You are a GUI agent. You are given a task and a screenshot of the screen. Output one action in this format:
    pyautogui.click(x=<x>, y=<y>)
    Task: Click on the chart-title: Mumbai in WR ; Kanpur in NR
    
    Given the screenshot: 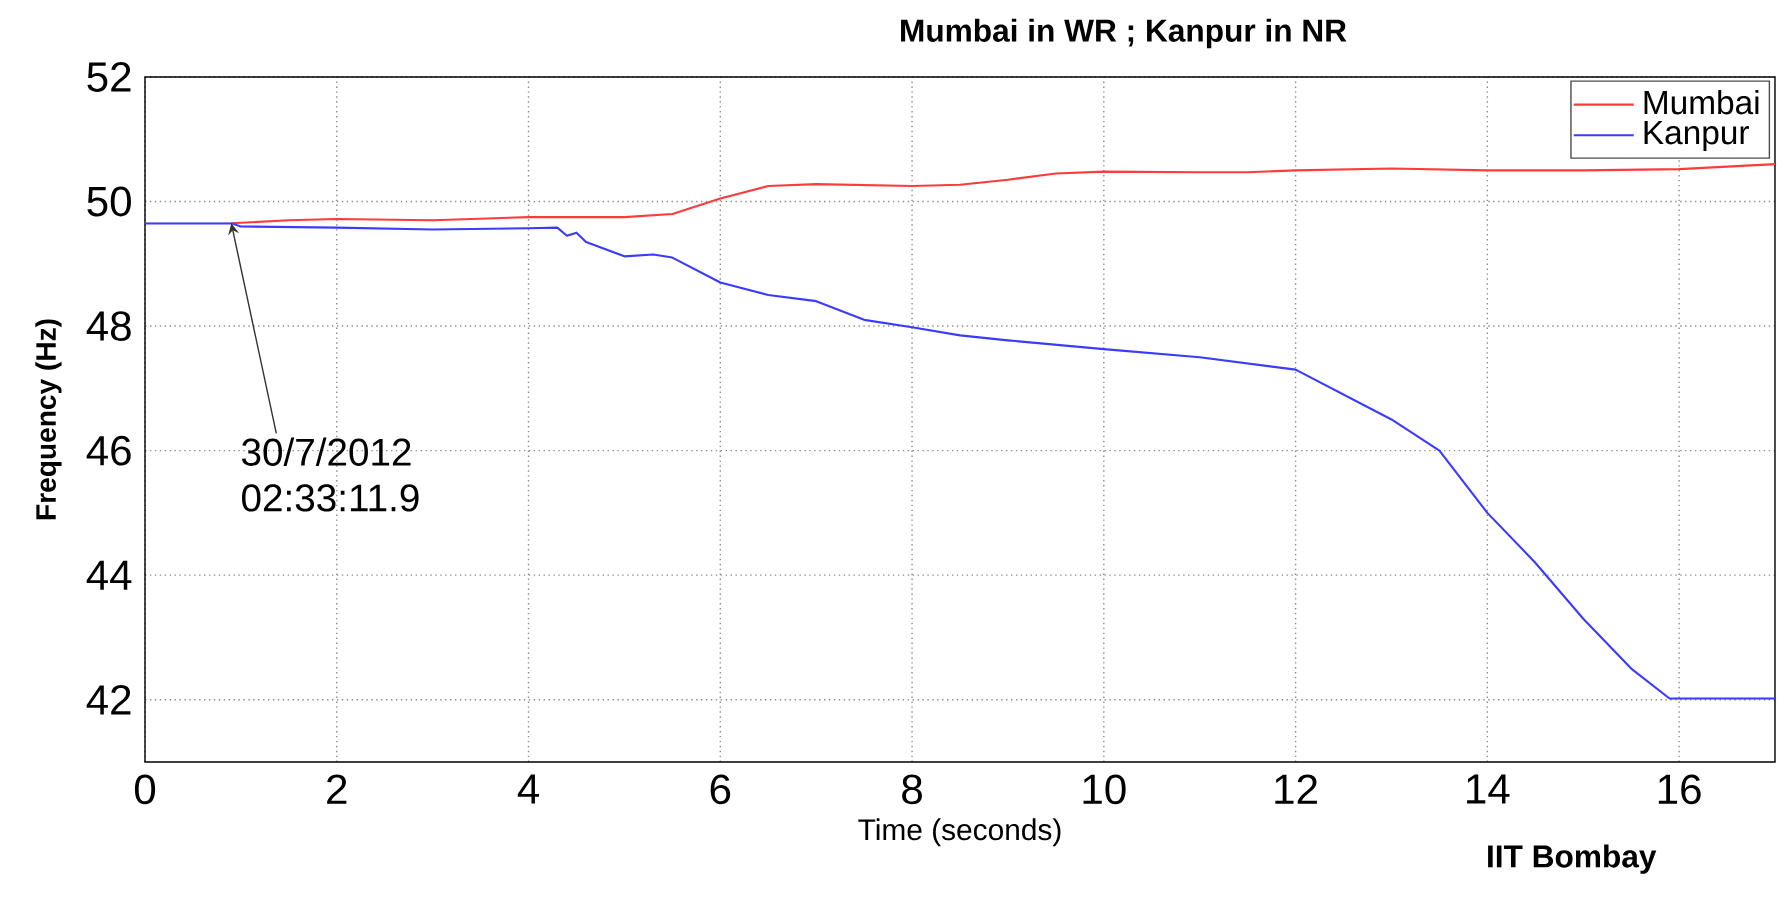 What is the action you would take?
    pyautogui.click(x=1124, y=33)
    